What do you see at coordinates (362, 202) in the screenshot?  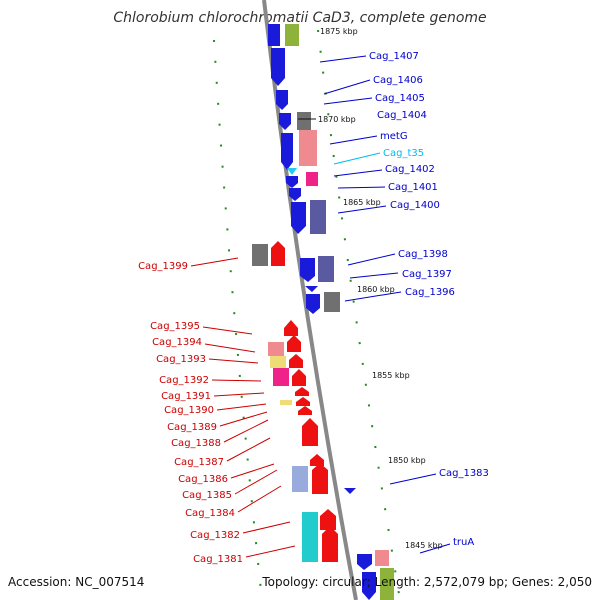 I see `tick-label-1865: 1865 kbp` at bounding box center [362, 202].